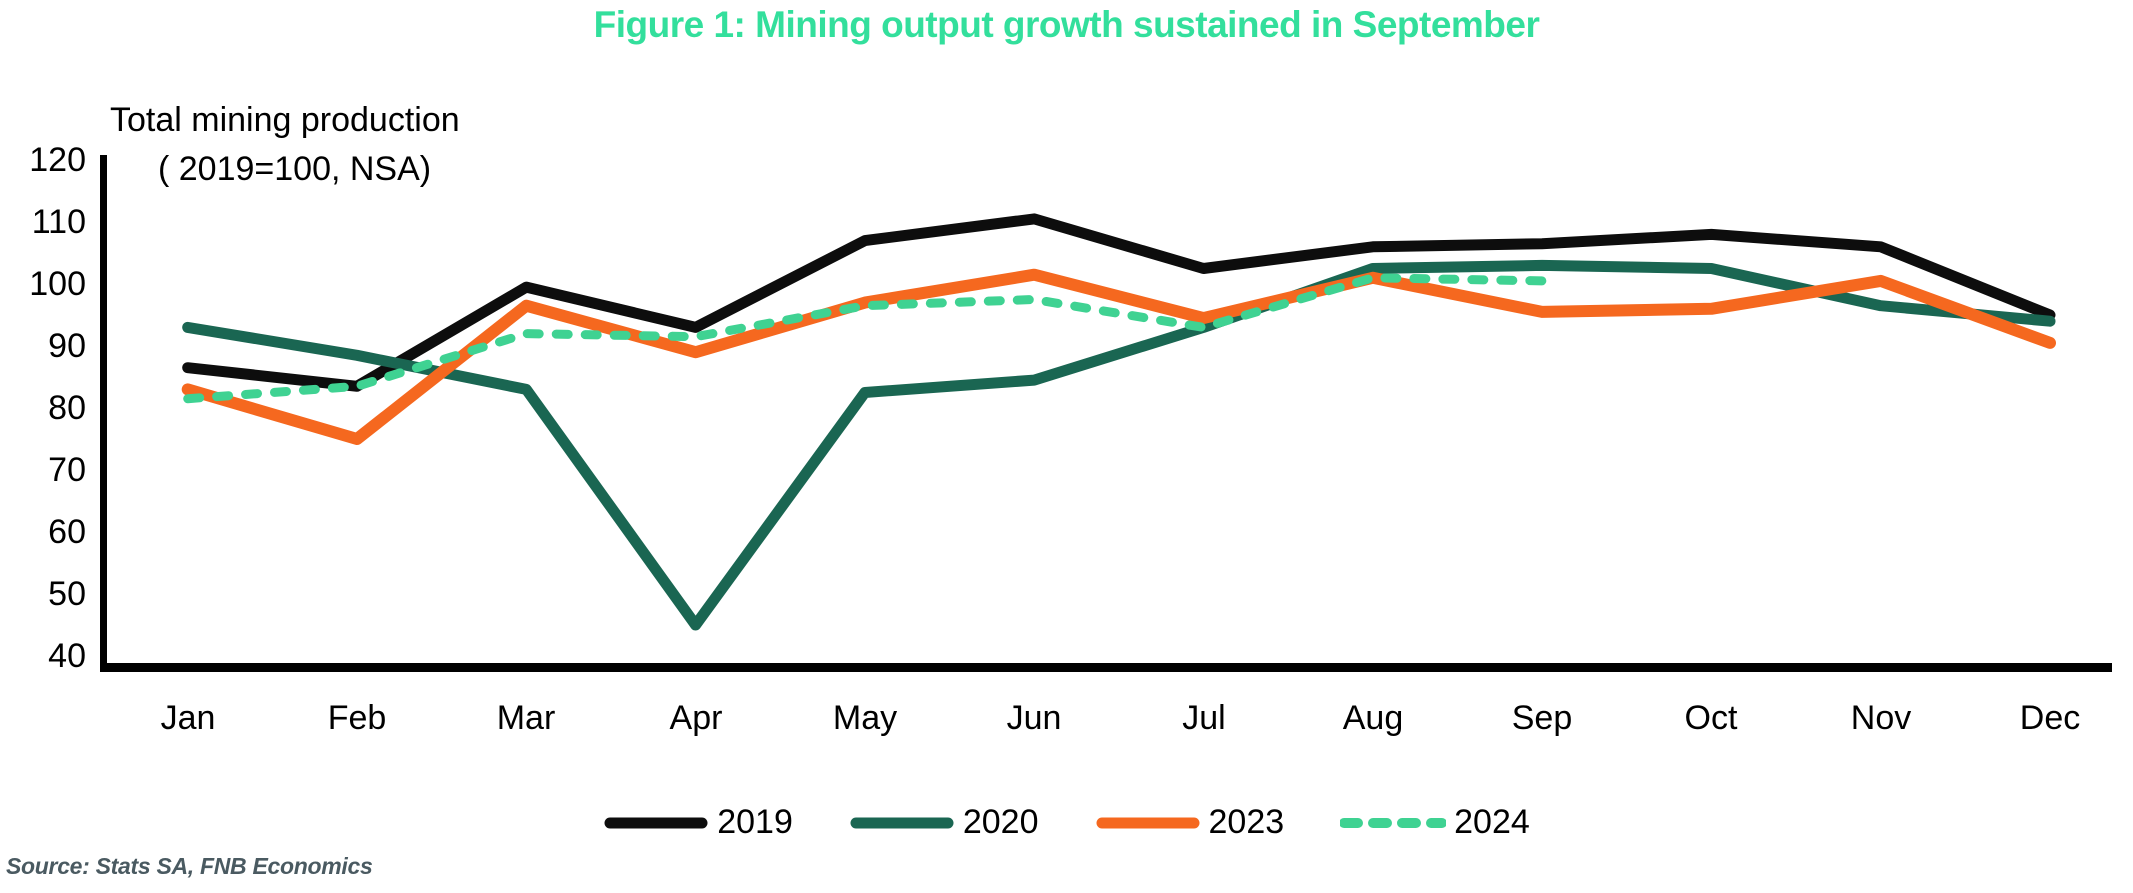  Describe the element at coordinates (357, 718) in the screenshot. I see `x-tick-label: Feb` at that location.